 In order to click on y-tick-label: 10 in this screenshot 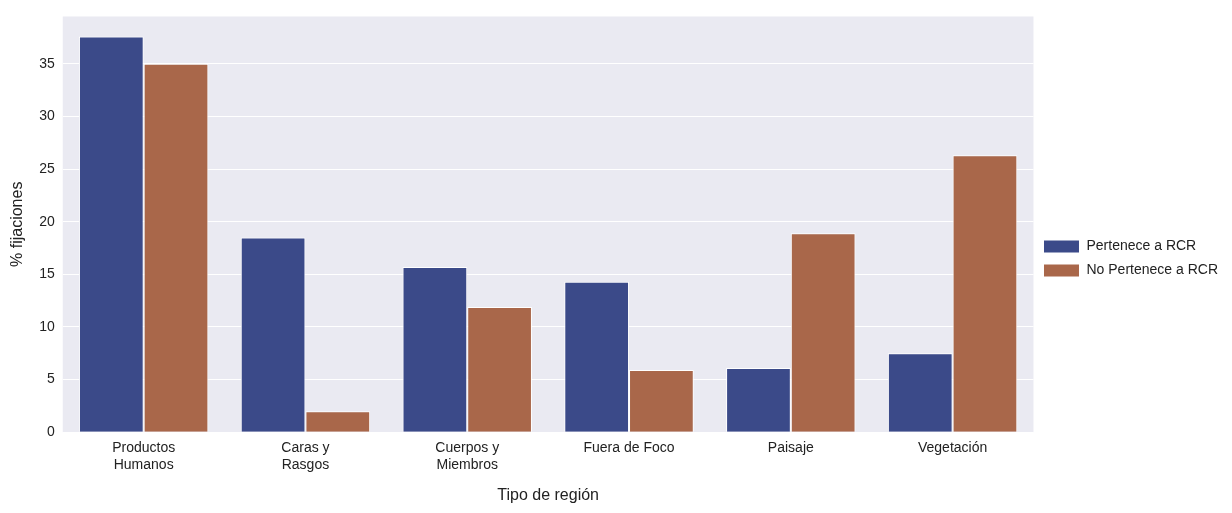, I will do `click(47, 325)`.